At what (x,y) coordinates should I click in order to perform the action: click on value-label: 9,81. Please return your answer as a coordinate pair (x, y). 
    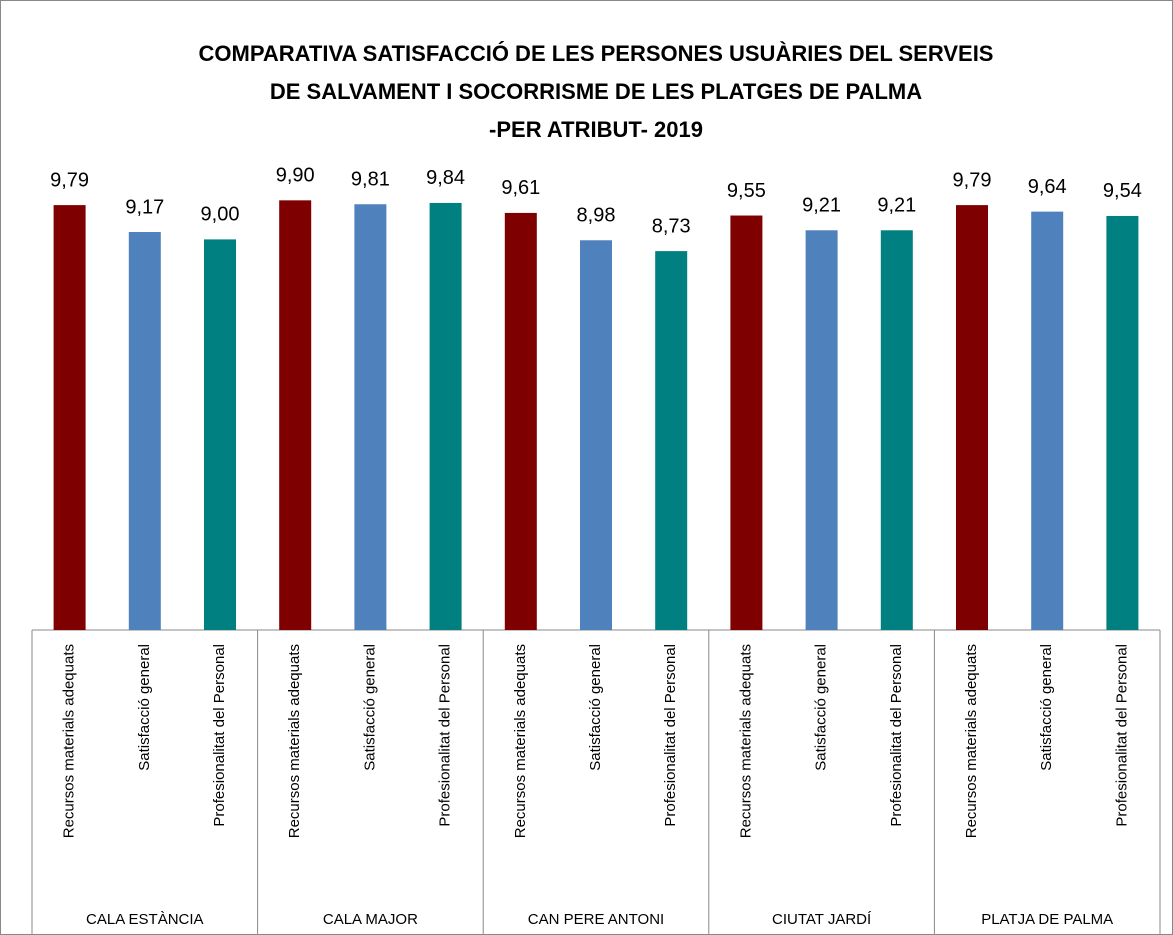
    Looking at the image, I should click on (370, 180).